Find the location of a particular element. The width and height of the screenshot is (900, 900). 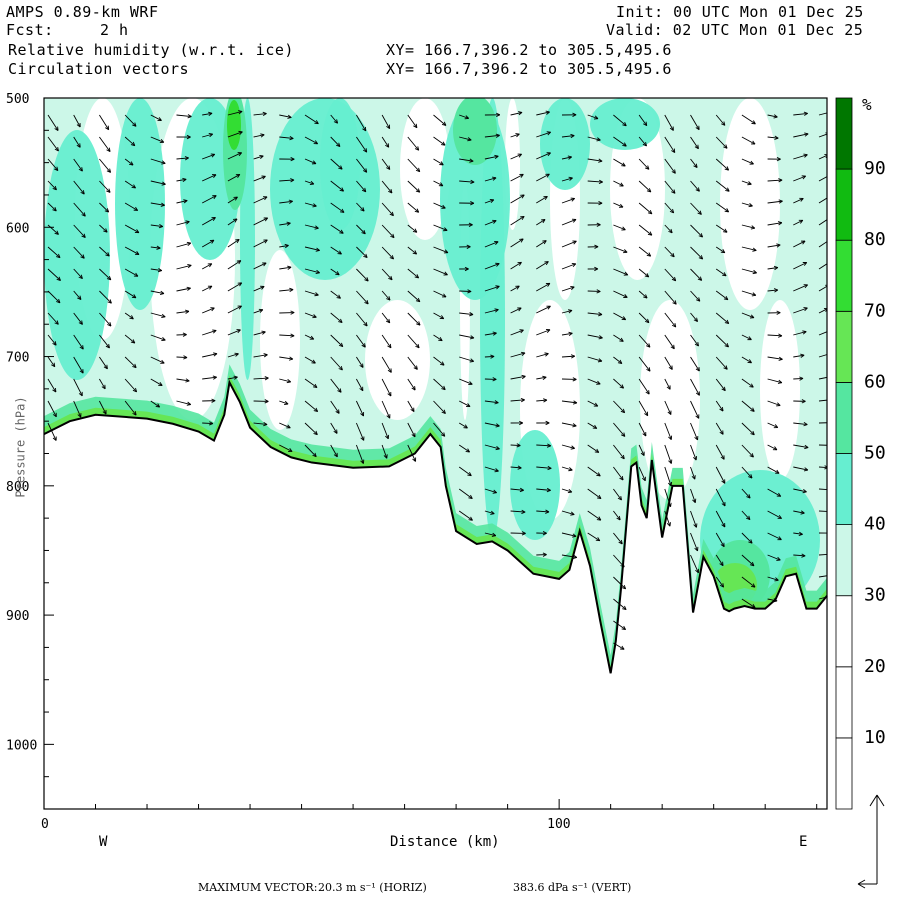

colorbar-segment is located at coordinates (844, 489).